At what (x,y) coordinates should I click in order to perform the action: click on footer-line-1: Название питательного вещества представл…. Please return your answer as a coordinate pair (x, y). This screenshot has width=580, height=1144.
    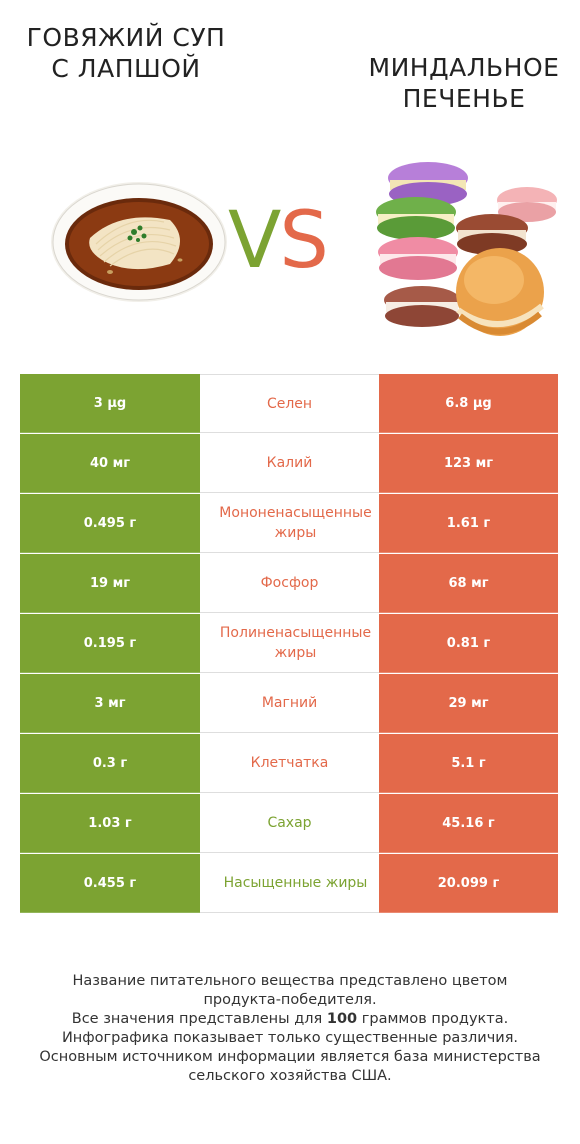
    Looking at the image, I should click on (290, 981).